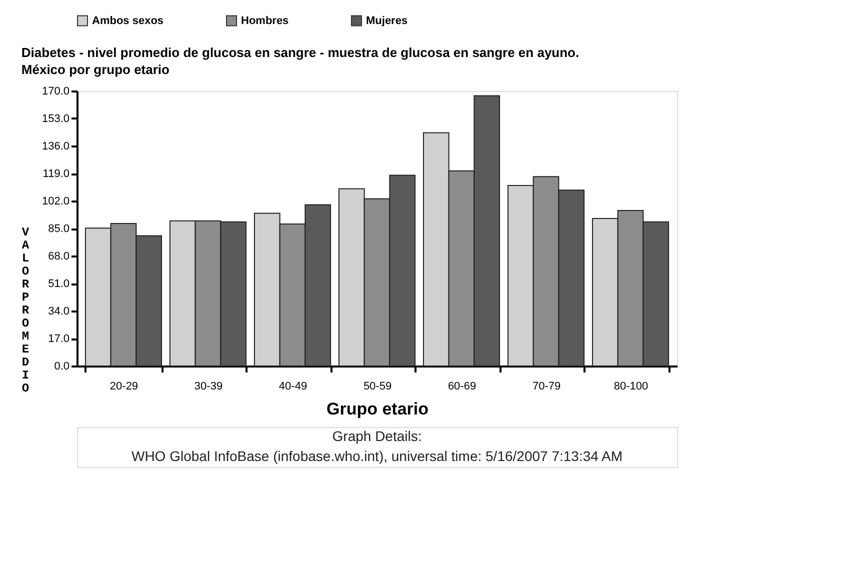 Image resolution: width=864 pixels, height=561 pixels. I want to click on x-tick-label: 50-59, so click(377, 386).